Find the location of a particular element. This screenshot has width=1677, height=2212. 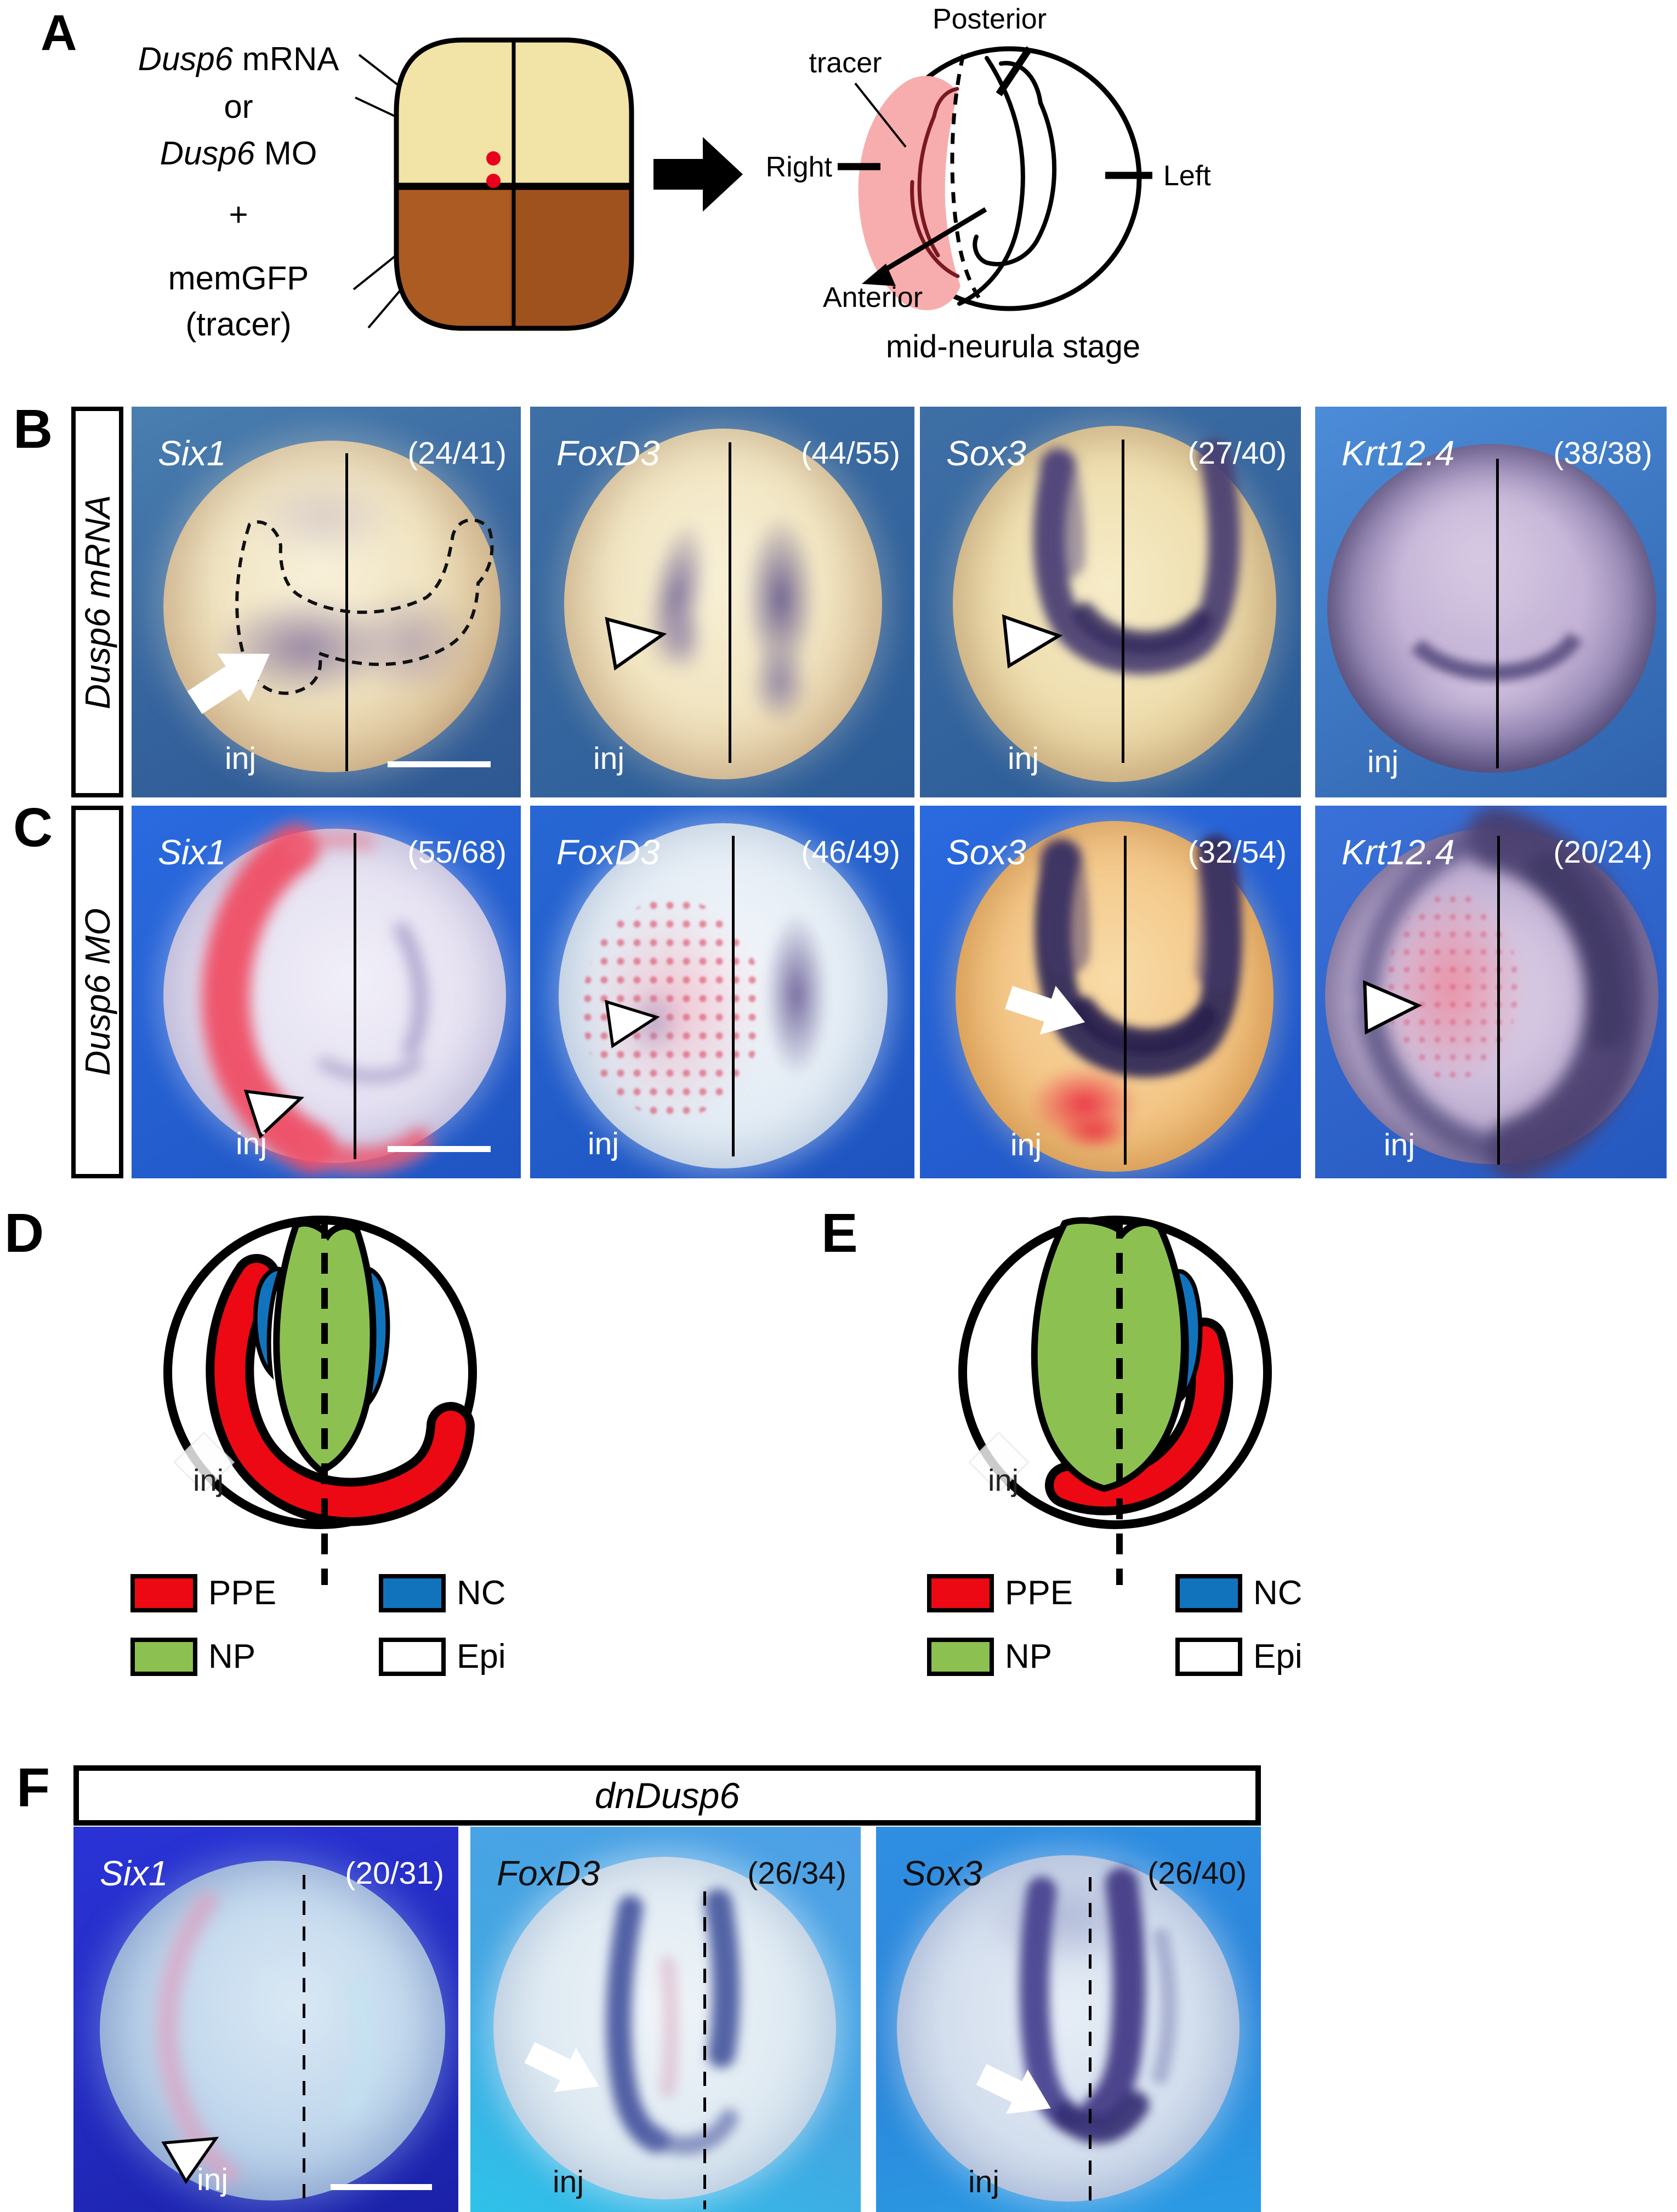

stage-label: mid-neurula stage is located at coordinates (1013, 346).